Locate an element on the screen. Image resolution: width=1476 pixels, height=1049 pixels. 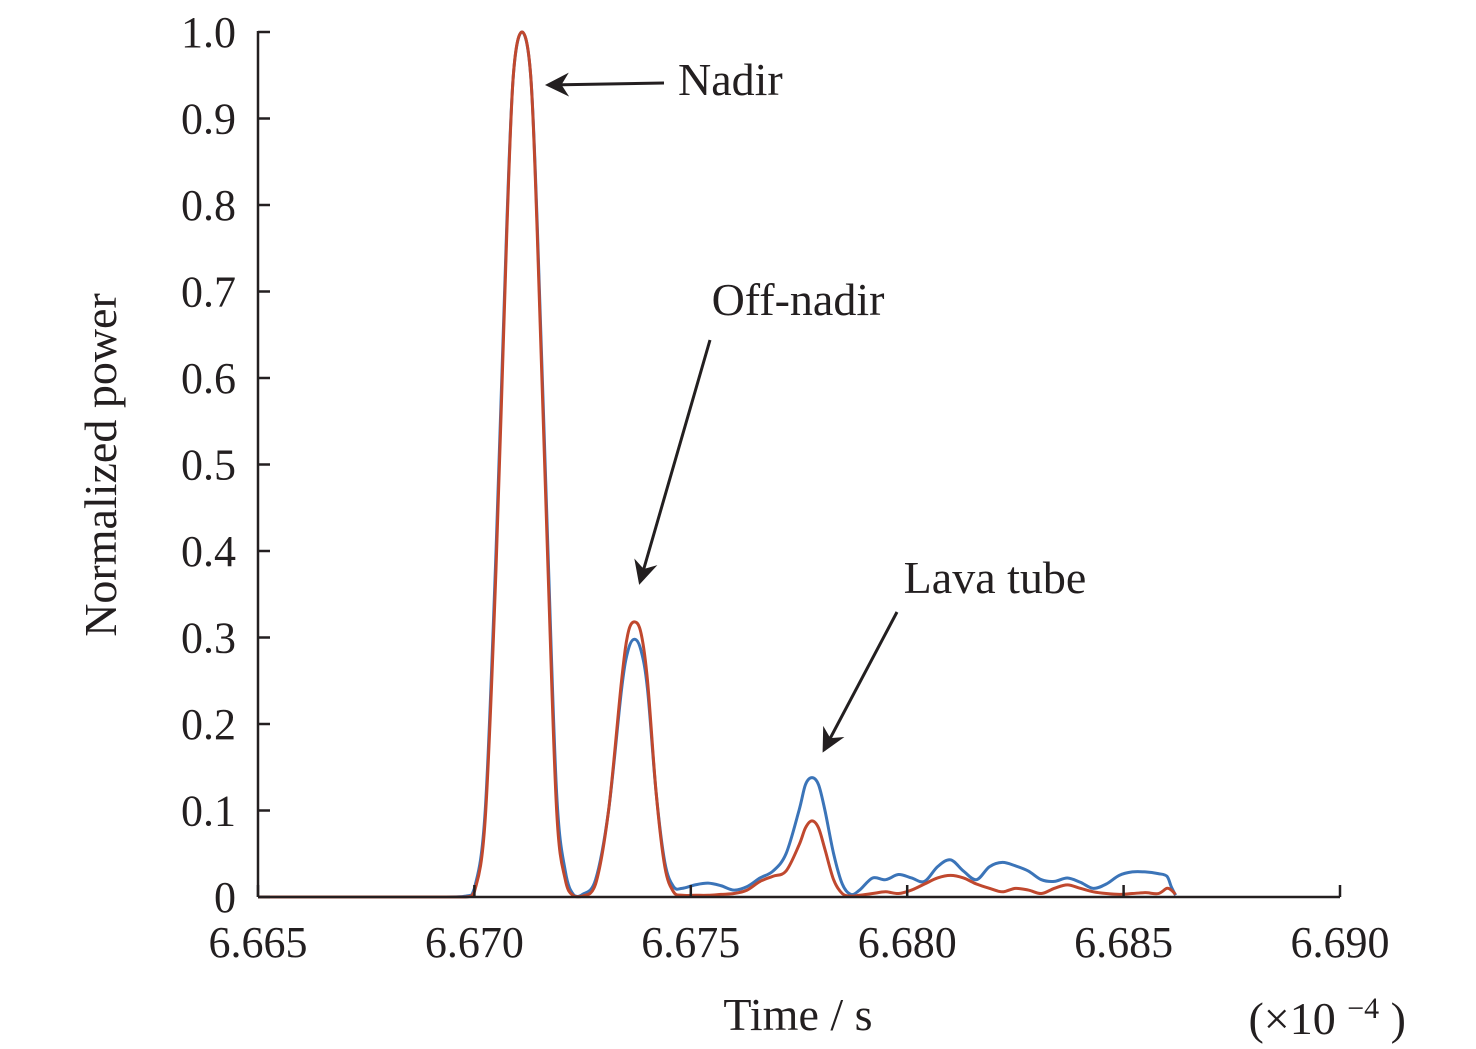
annotation-label: Nadir is located at coordinates (730, 79).